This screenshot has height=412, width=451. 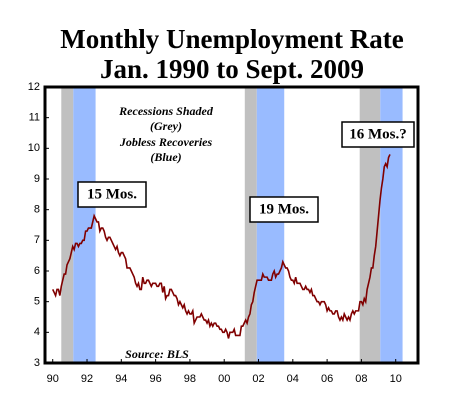 What do you see at coordinates (37, 302) in the screenshot?
I see `y-tick-label: 5` at bounding box center [37, 302].